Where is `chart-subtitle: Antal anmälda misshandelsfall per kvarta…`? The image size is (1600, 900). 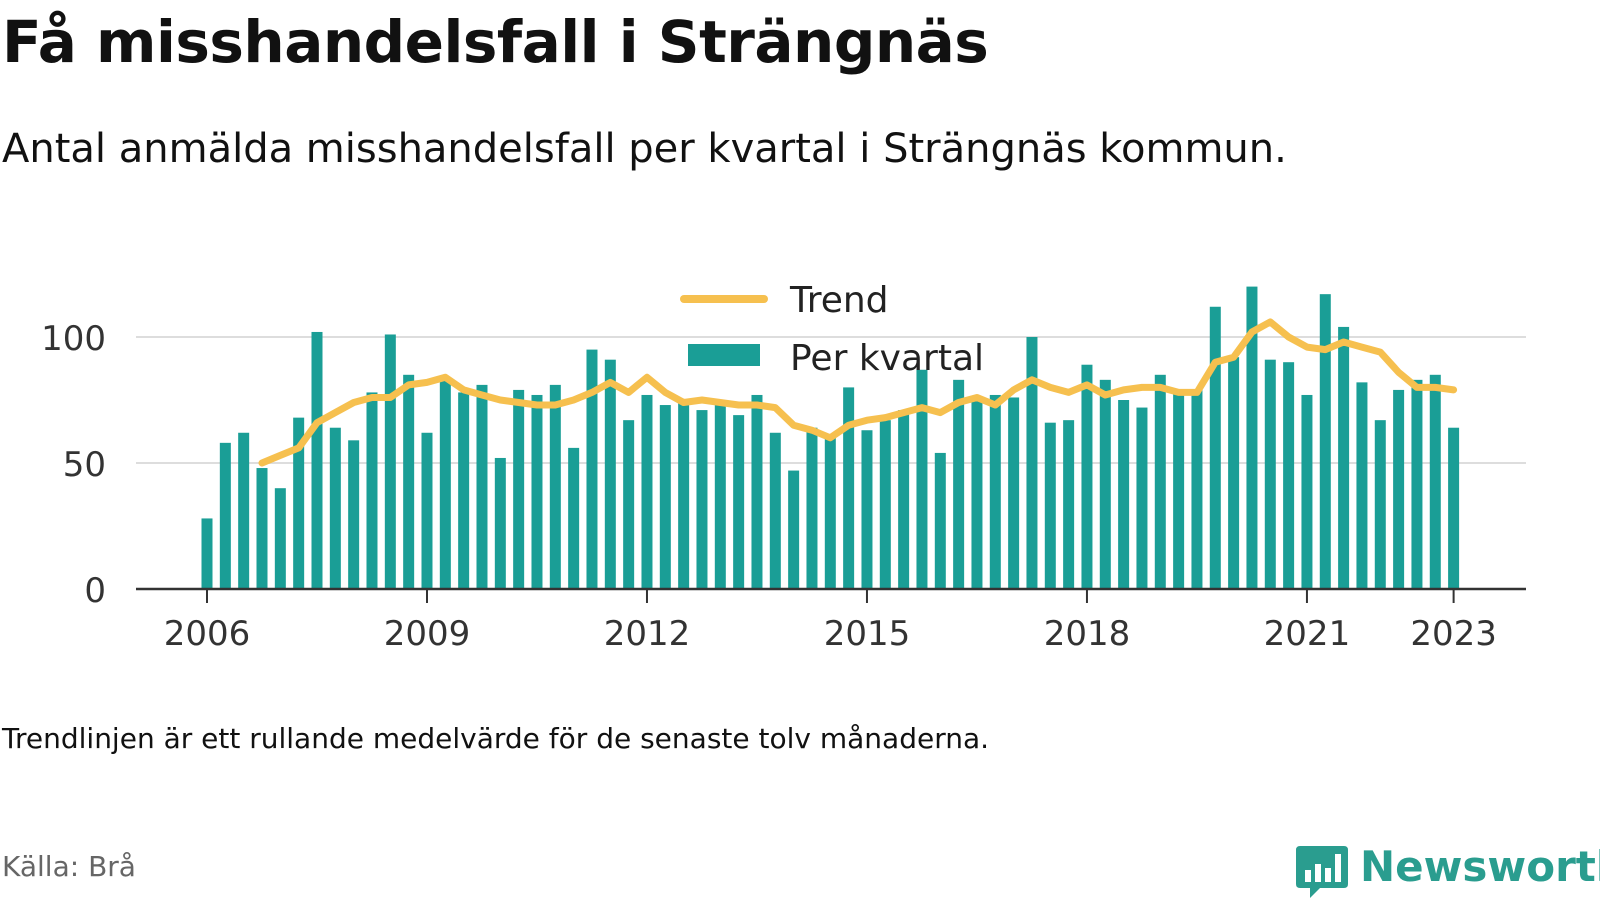
chart-subtitle: Antal anmälda misshandelsfall per kvarta… is located at coordinates (644, 149).